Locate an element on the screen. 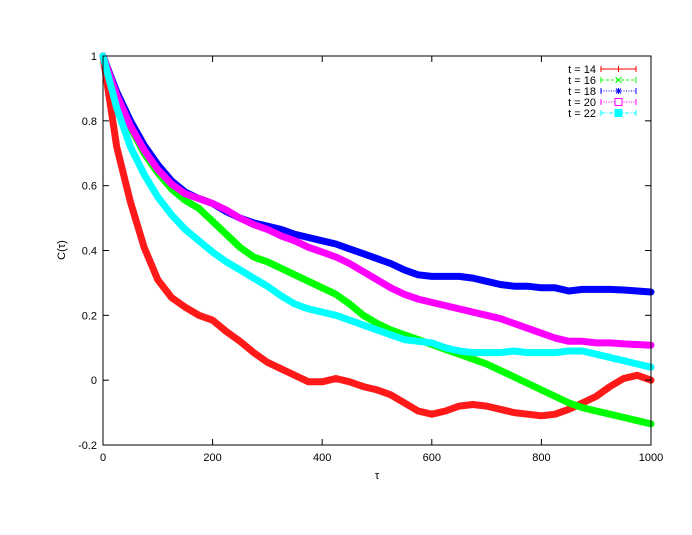 This screenshot has height=535, width=692. x-tick-label: 200 is located at coordinates (212, 458).